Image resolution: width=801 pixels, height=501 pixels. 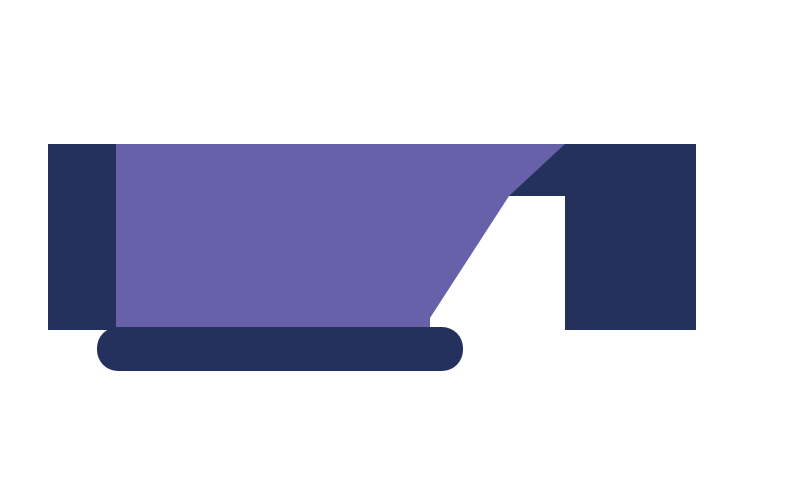 What do you see at coordinates (602, 237) in the screenshot?
I see `right-navy-block` at bounding box center [602, 237].